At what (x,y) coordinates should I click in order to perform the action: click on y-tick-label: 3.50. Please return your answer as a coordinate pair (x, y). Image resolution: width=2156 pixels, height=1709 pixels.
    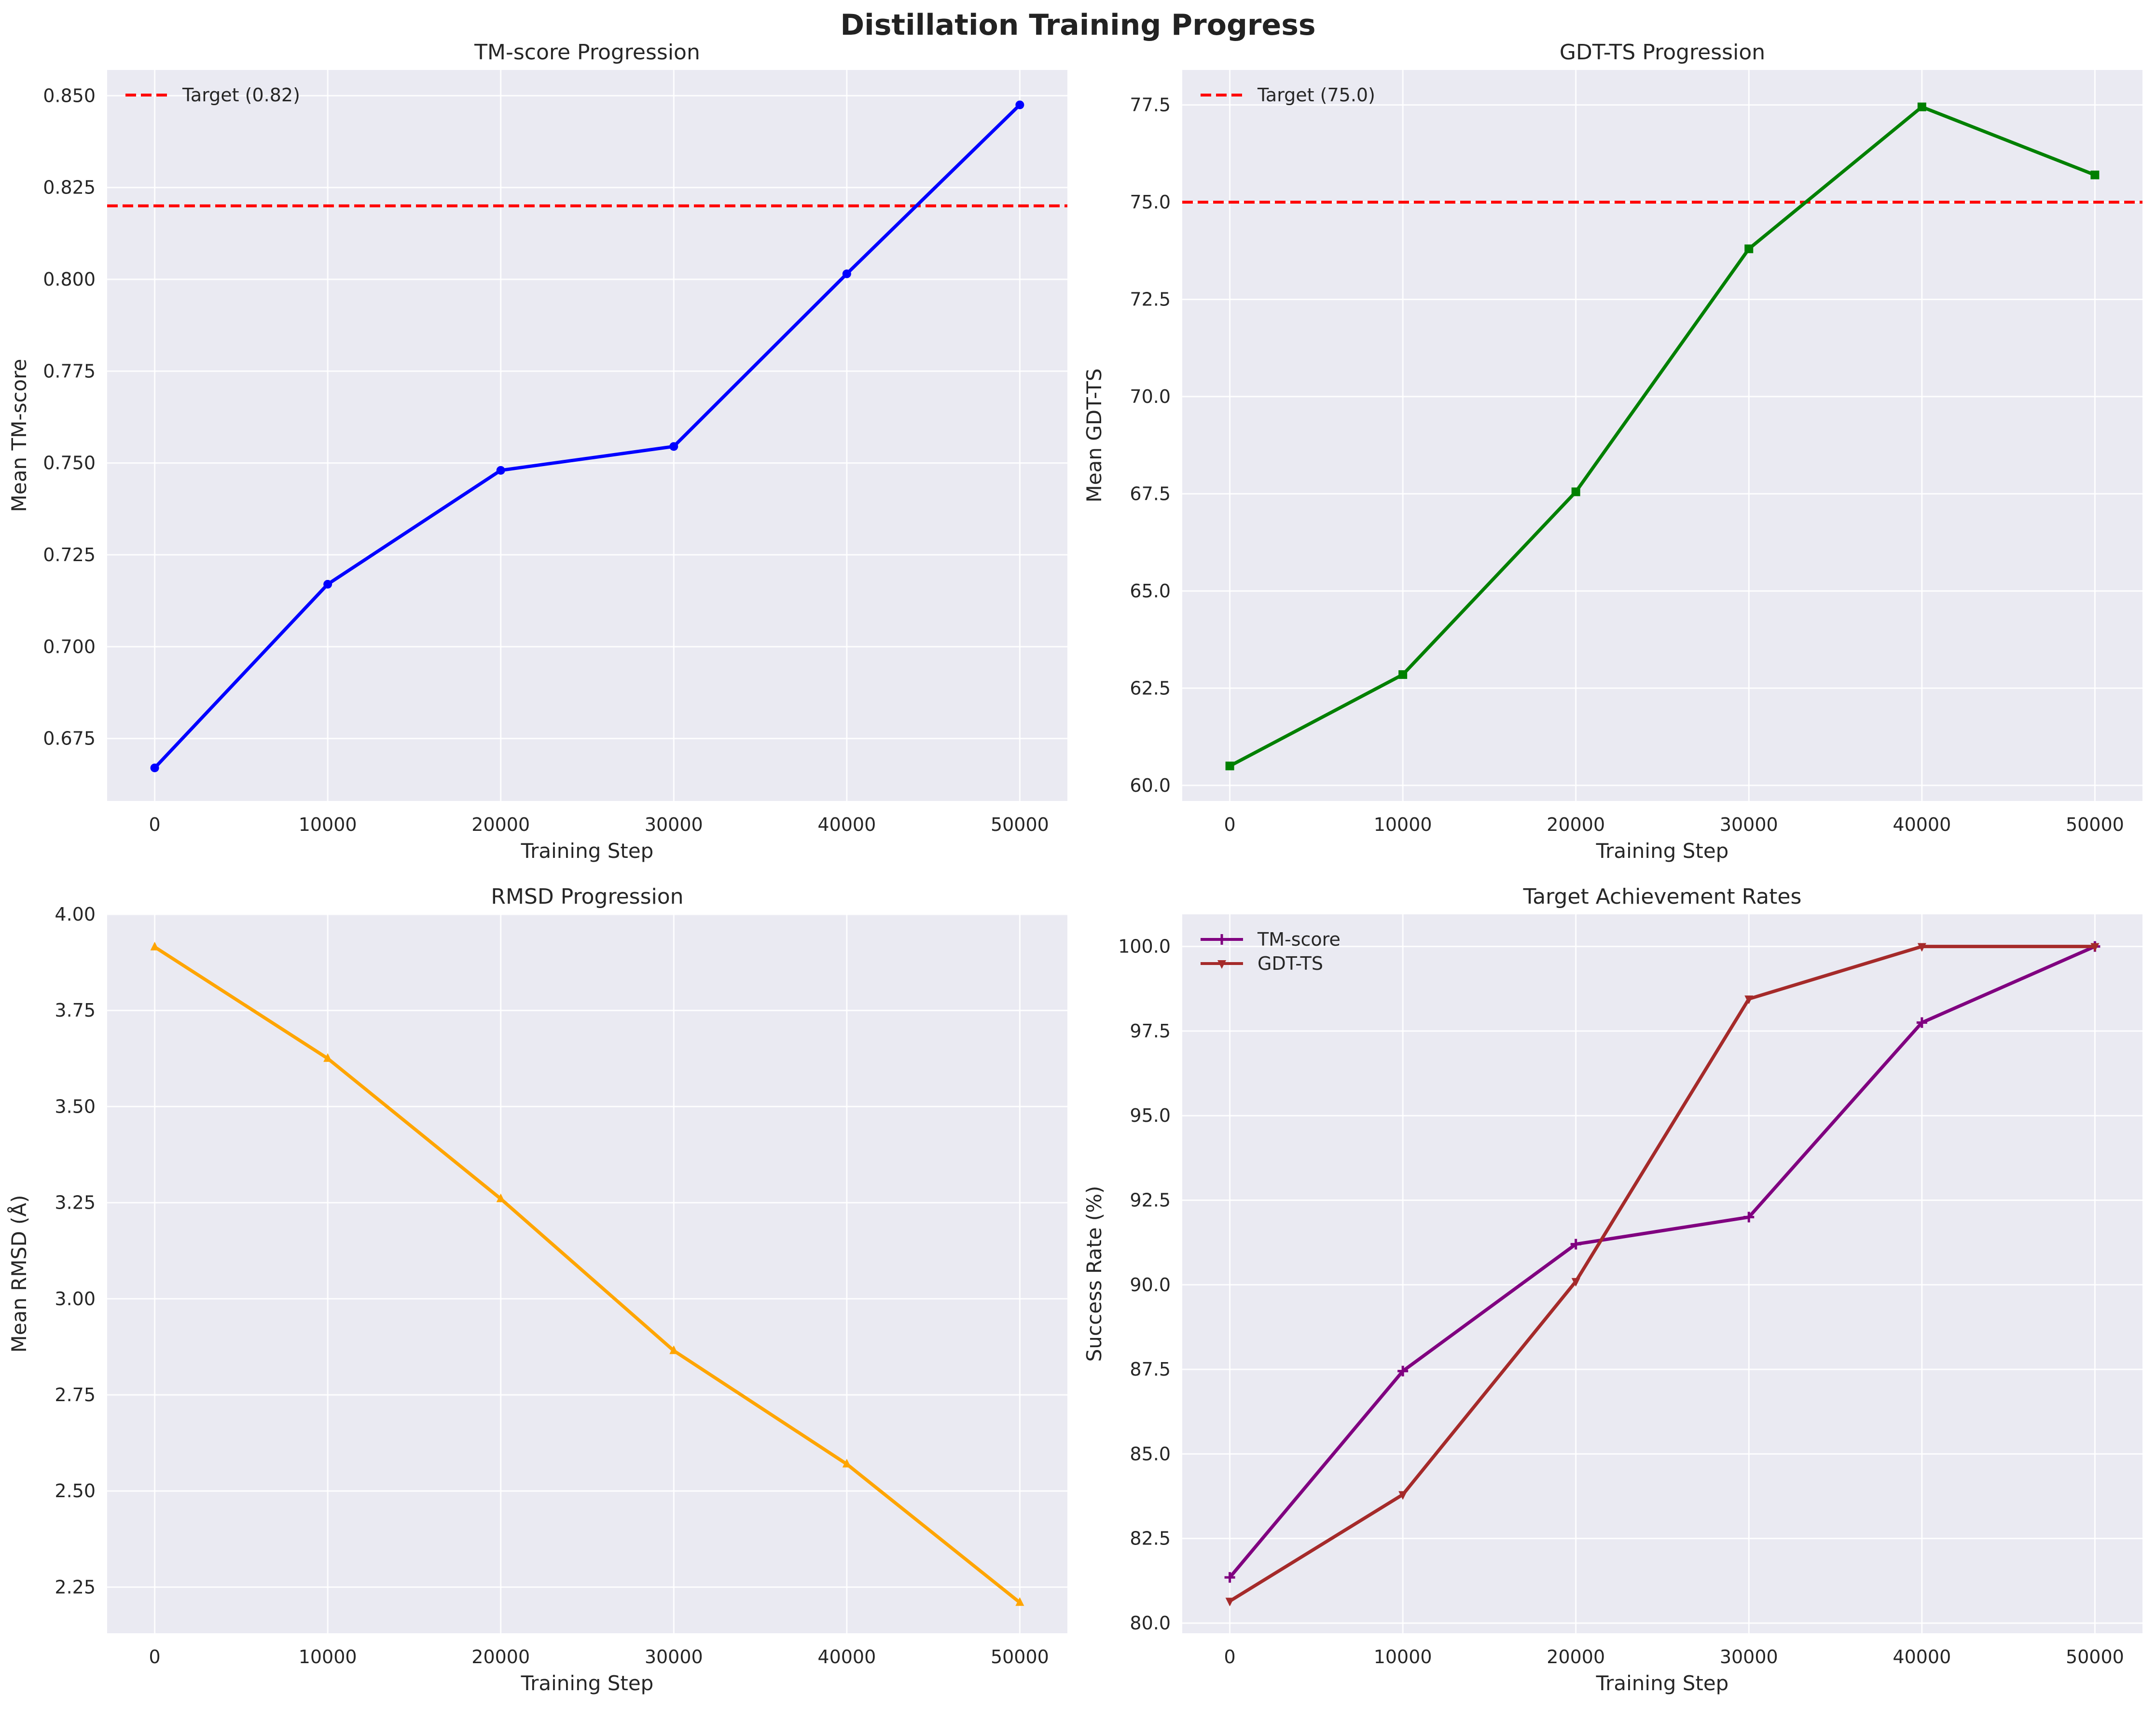
    Looking at the image, I should click on (75, 1106).